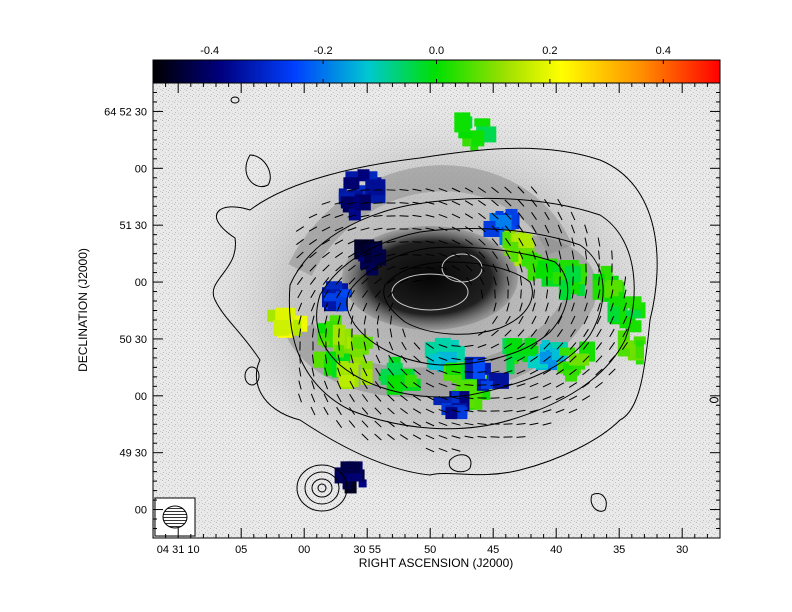 This screenshot has height=612, width=792. Describe the element at coordinates (354, 373) in the screenshot. I see `polarization-region` at that location.